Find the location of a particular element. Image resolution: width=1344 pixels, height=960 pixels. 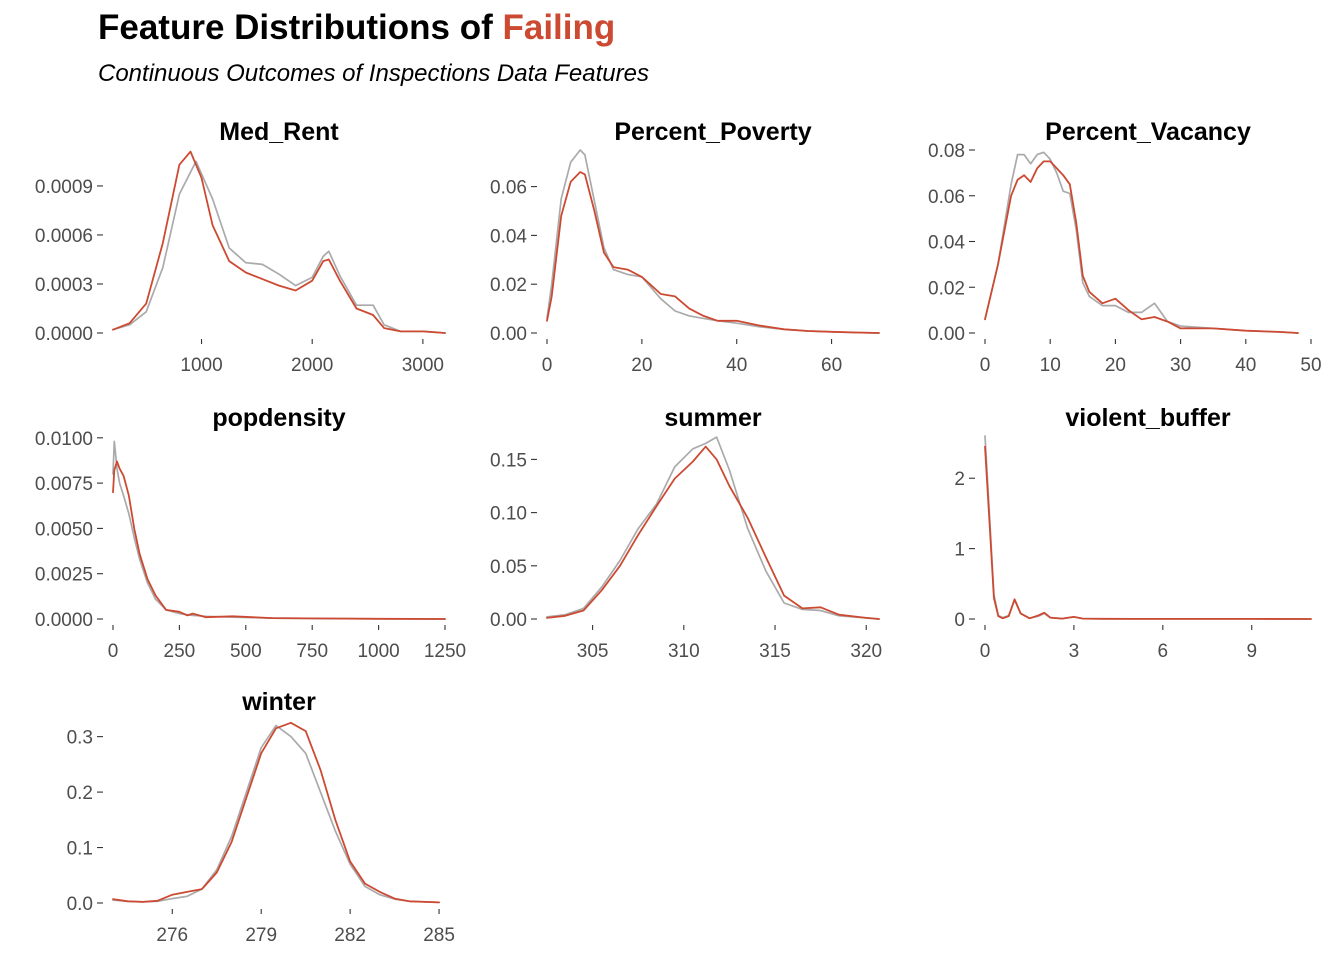

panel-title: Percent_Poverty is located at coordinates (712, 132).